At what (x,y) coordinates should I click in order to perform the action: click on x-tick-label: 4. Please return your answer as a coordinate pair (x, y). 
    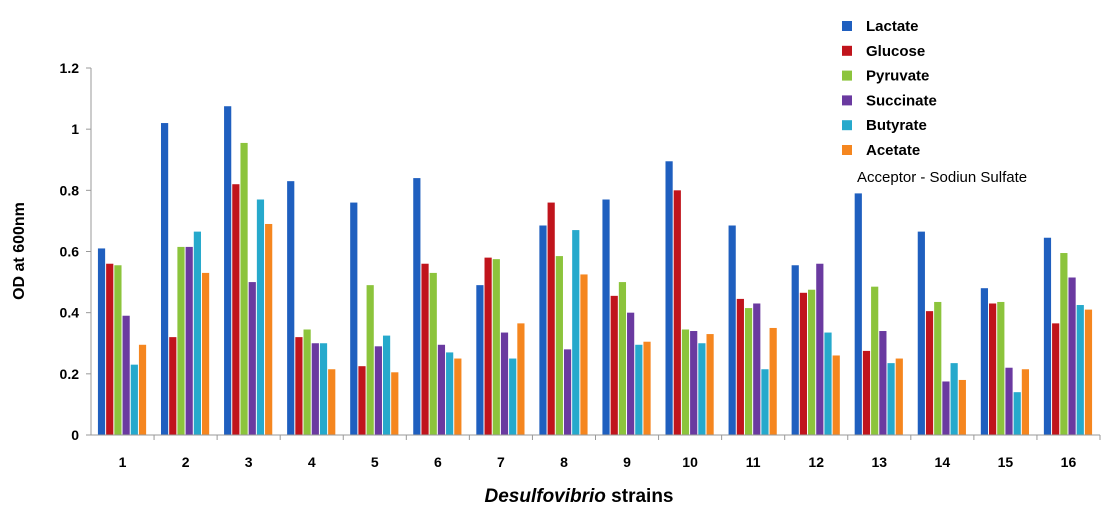
    Looking at the image, I should click on (312, 462).